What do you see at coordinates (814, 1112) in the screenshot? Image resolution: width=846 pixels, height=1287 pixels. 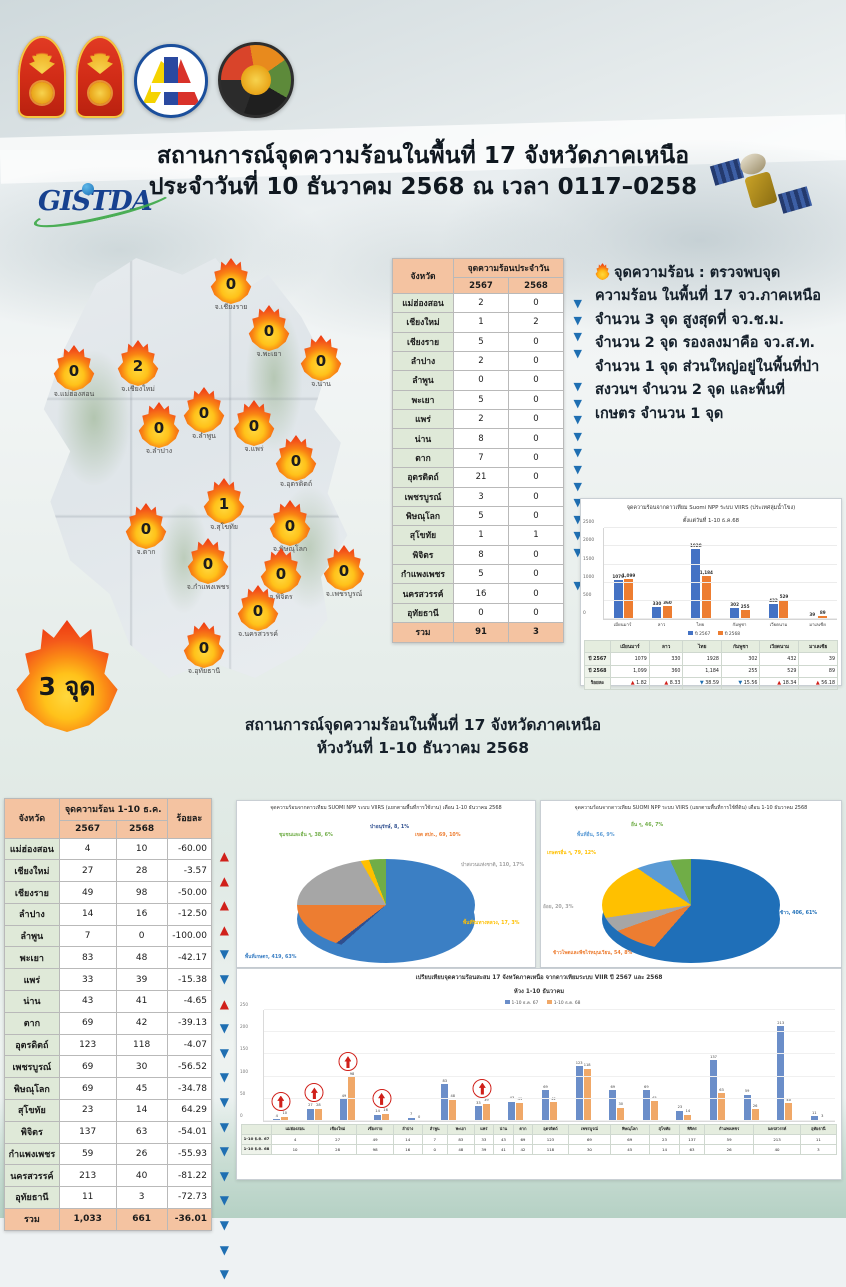 I see `bar-value-label: 11` at bounding box center [814, 1112].